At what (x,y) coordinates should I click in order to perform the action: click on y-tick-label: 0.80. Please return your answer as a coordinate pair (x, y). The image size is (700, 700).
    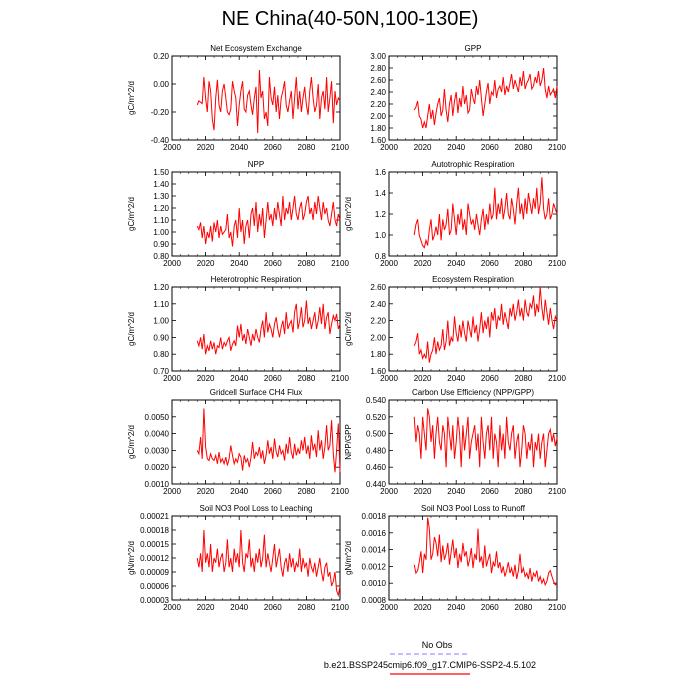
    Looking at the image, I should click on (161, 354).